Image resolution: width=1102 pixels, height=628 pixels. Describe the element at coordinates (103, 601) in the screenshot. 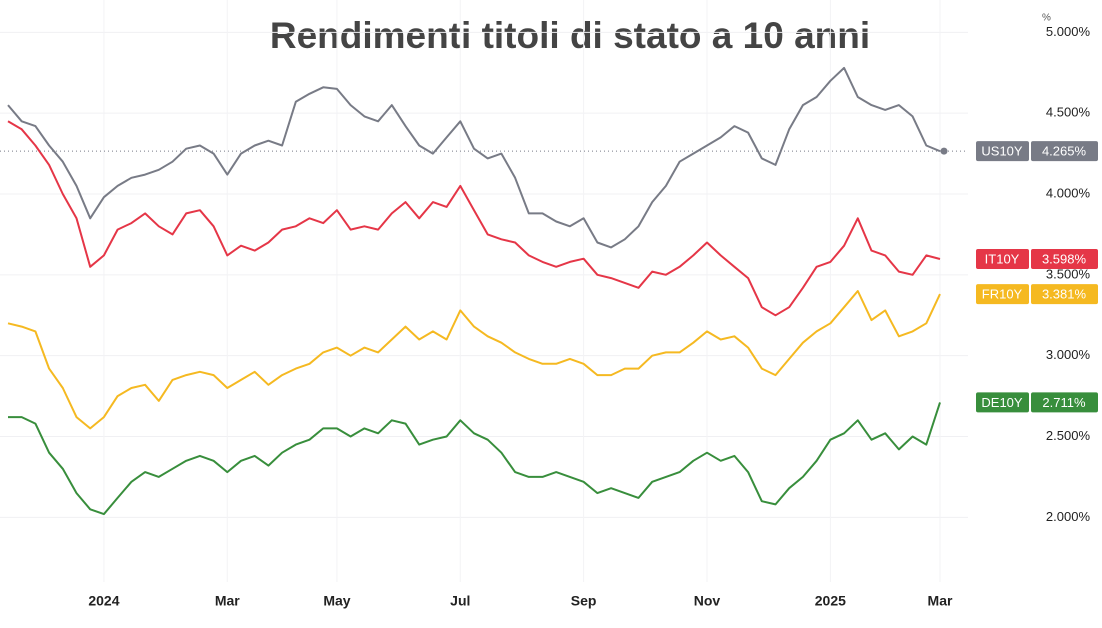

I see `x-tick-label: 2024` at that location.